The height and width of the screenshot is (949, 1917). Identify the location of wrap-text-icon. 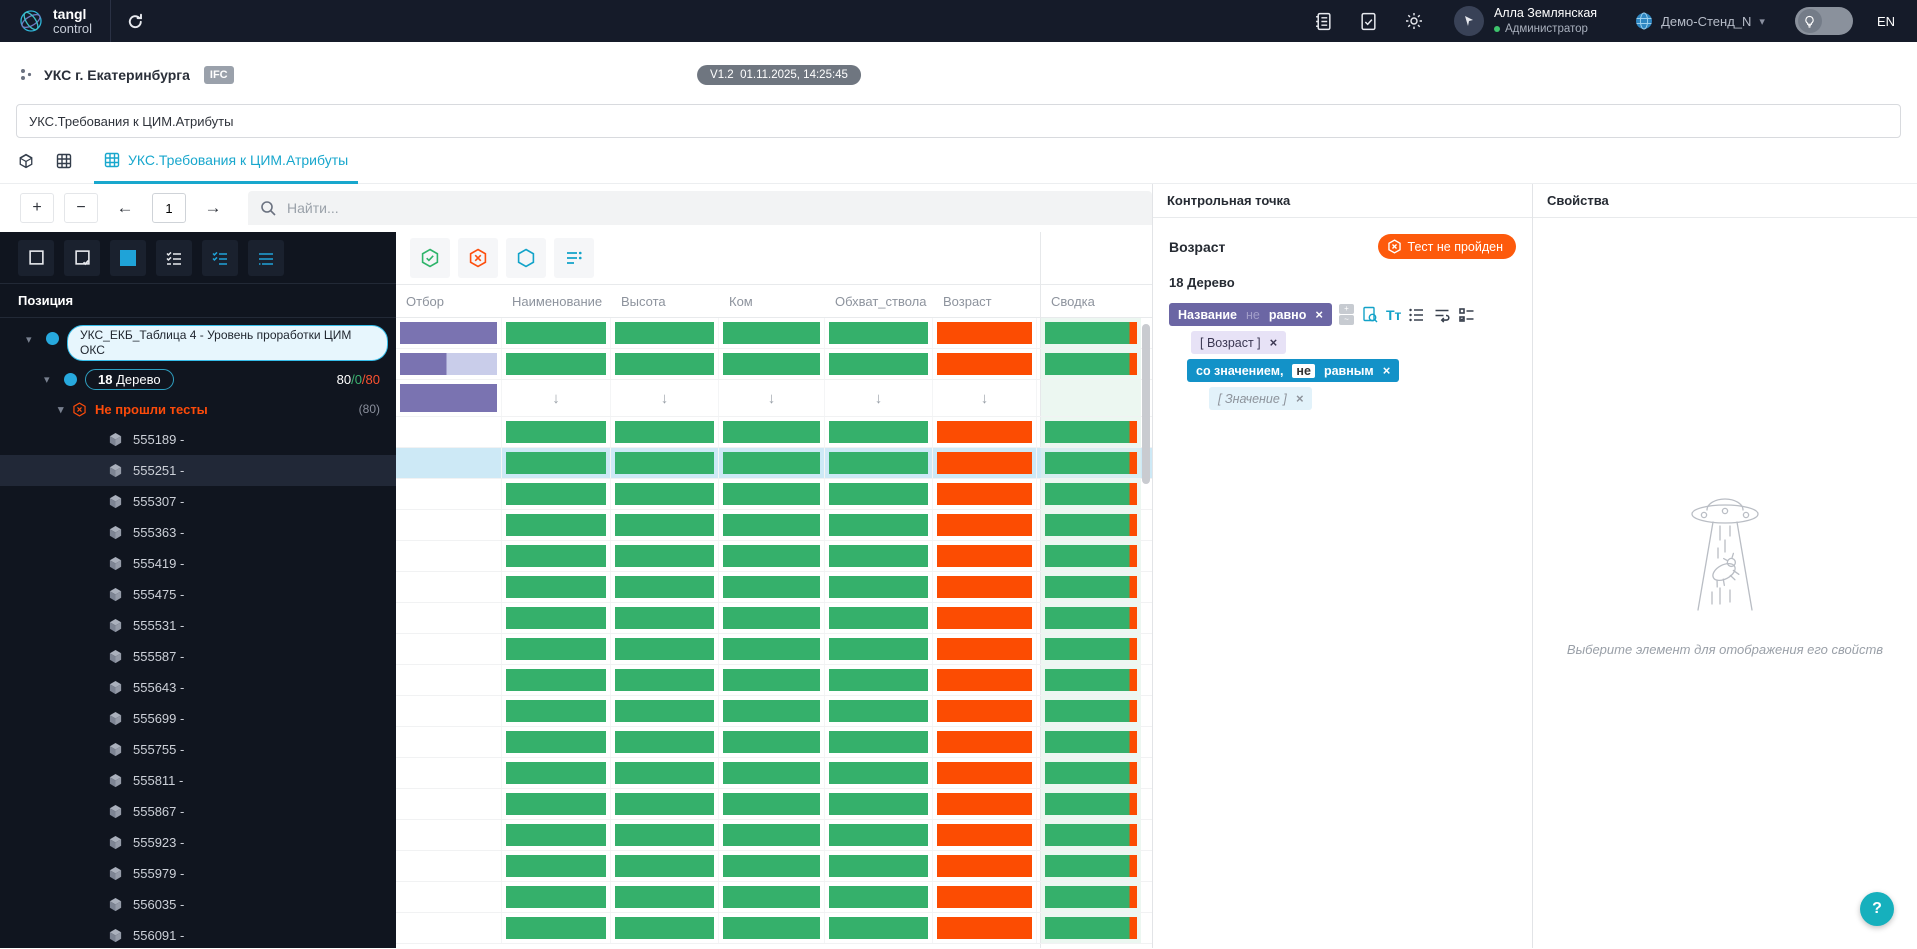
(1442, 315).